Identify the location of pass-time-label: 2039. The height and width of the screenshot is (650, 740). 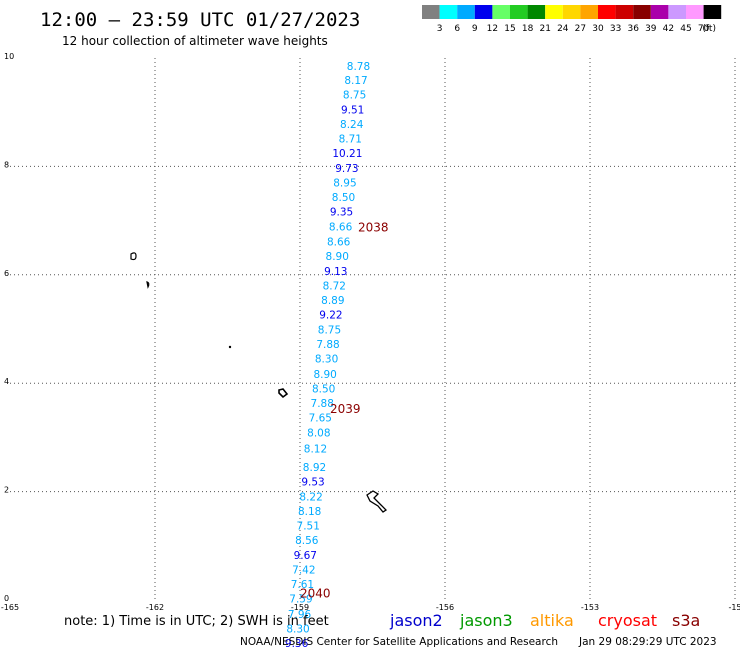
(345, 409).